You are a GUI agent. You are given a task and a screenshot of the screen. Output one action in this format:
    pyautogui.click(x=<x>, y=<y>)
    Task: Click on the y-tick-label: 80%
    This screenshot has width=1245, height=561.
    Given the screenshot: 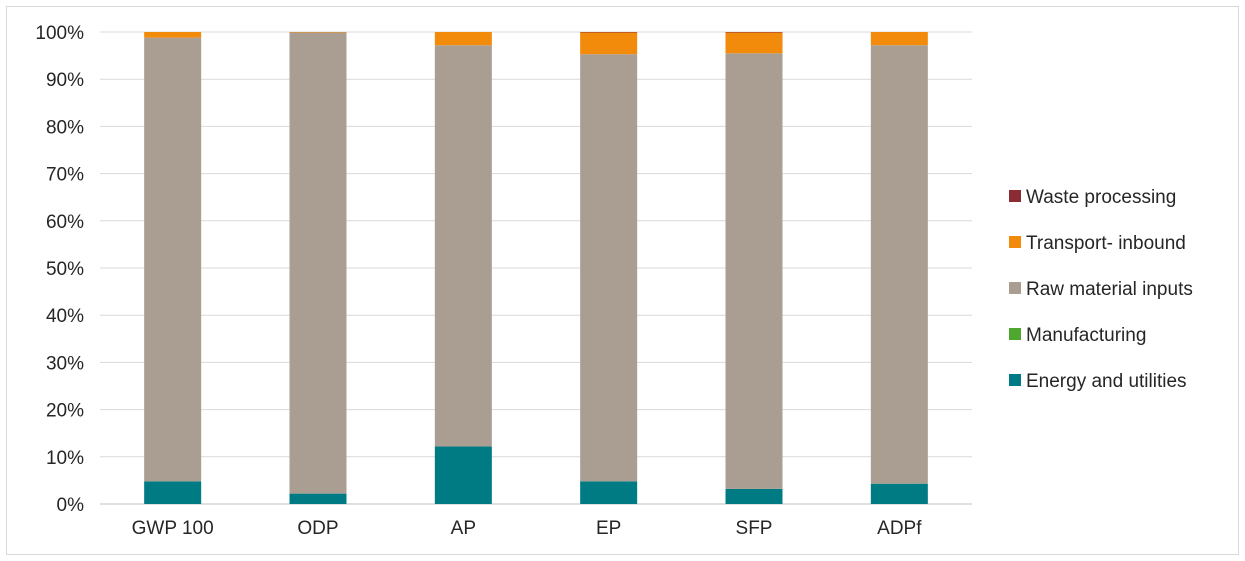 What is the action you would take?
    pyautogui.click(x=65, y=127)
    